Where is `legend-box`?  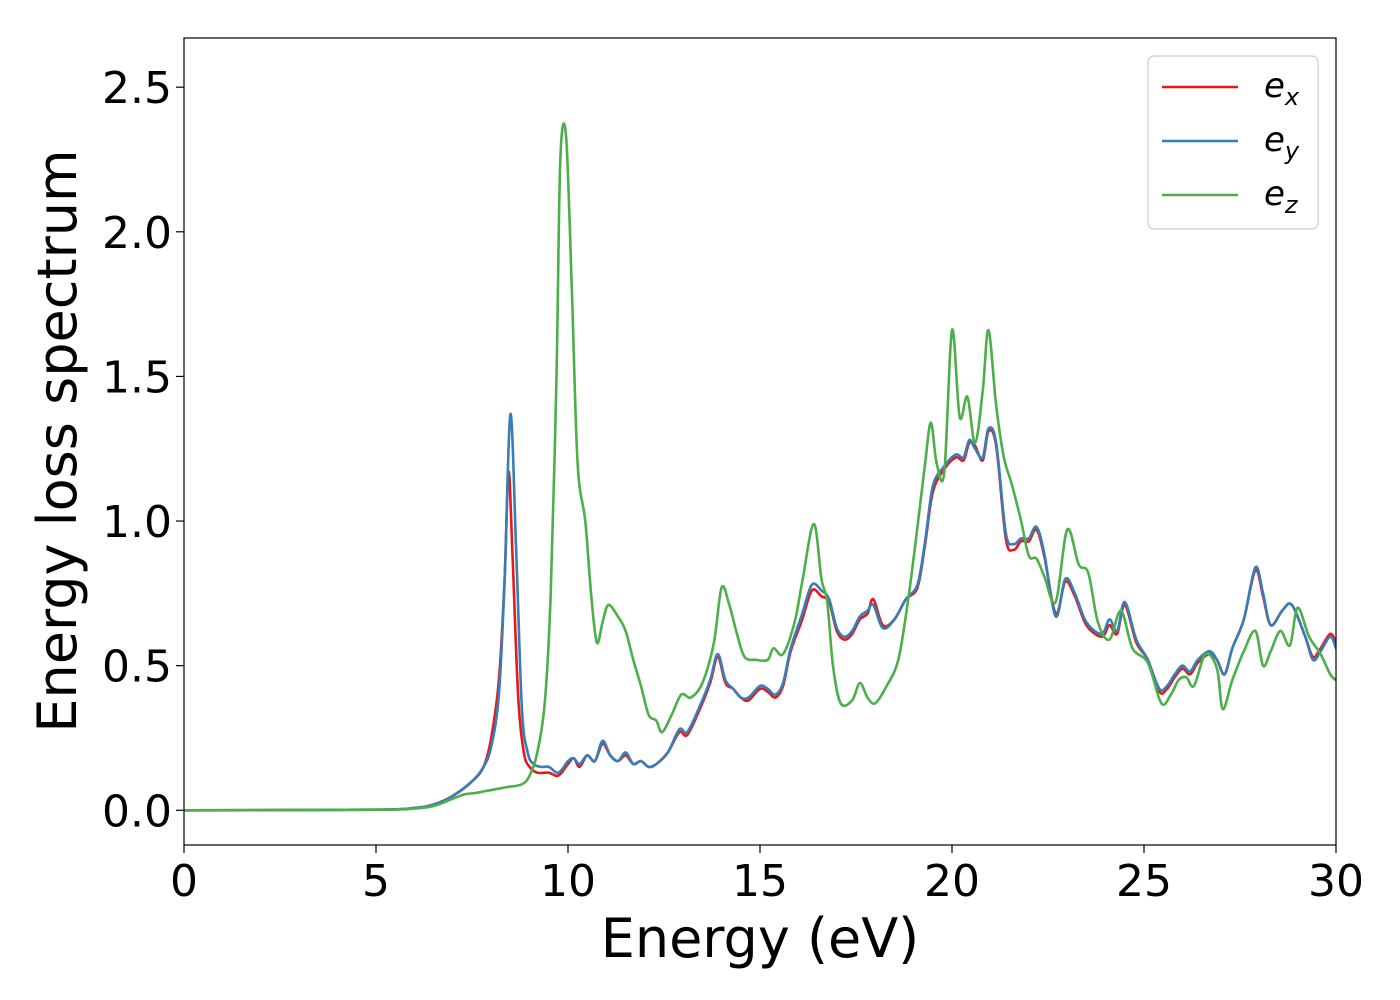
legend-box is located at coordinates (1233, 142).